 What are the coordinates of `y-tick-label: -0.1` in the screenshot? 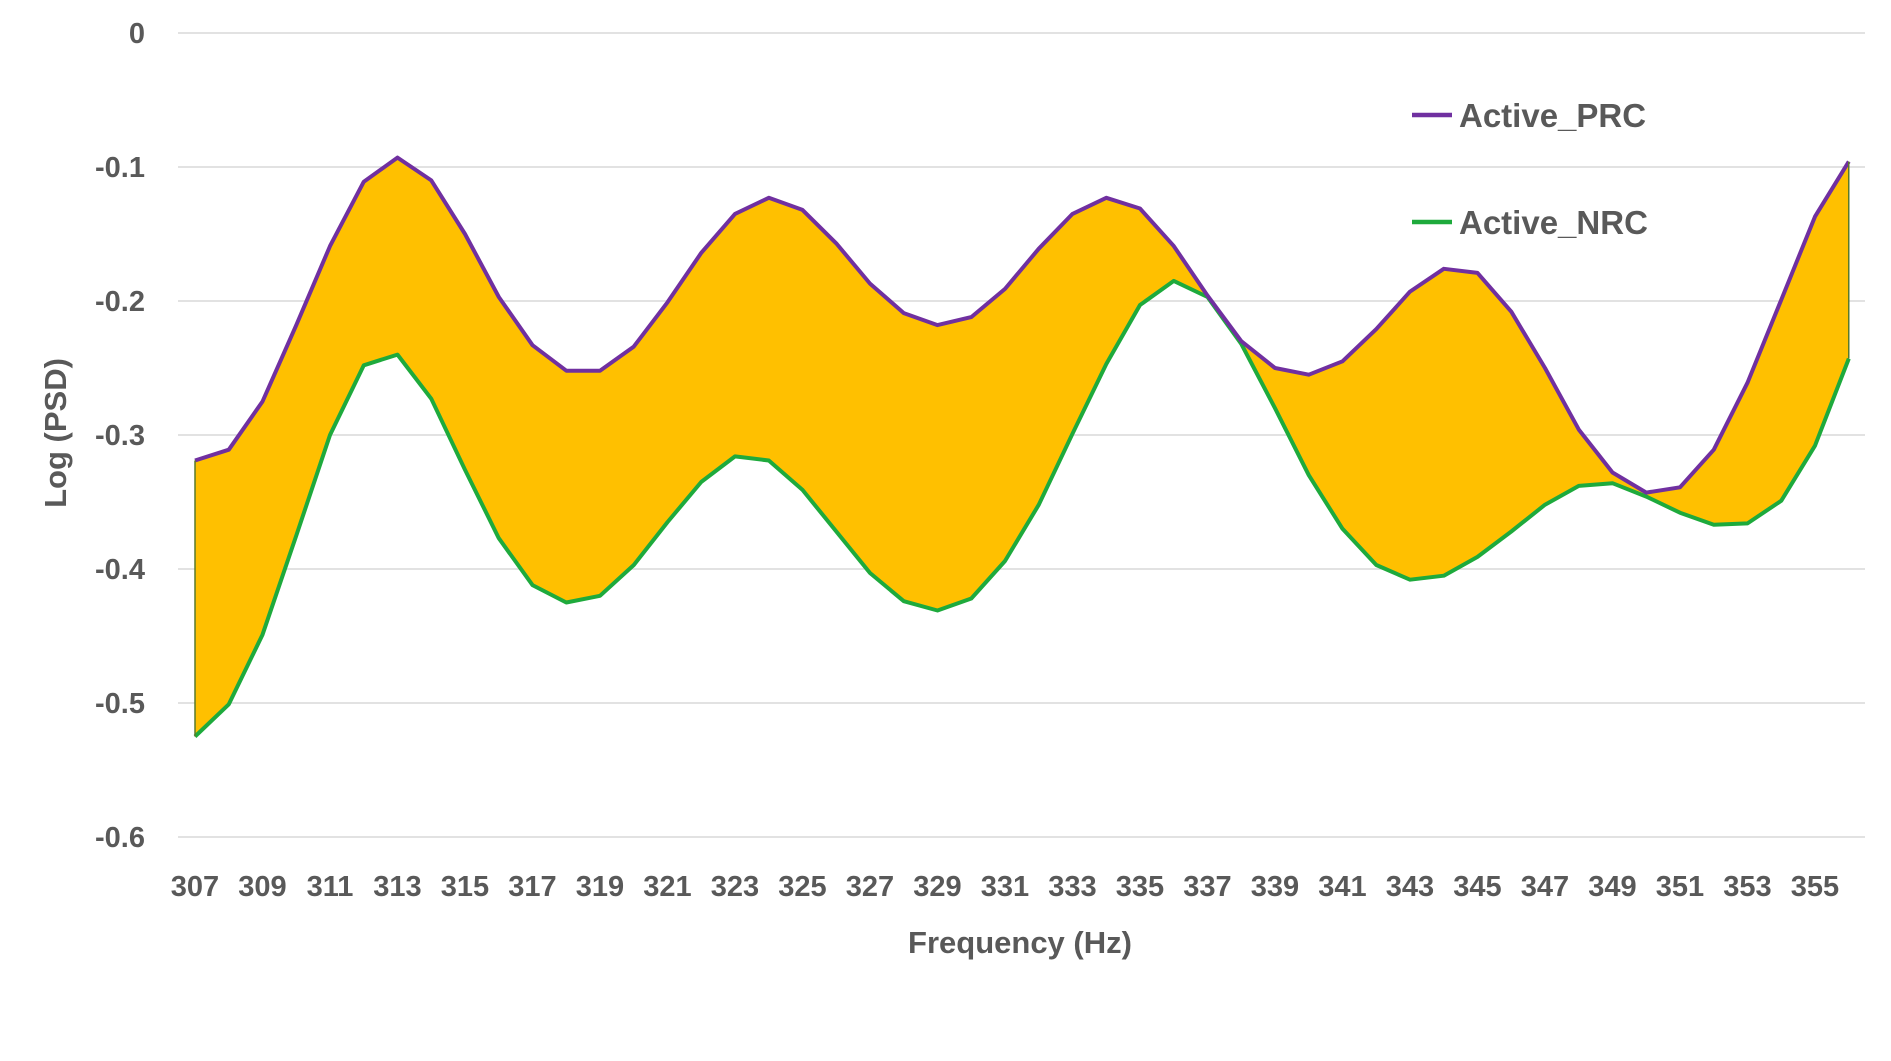 It's located at (120, 168).